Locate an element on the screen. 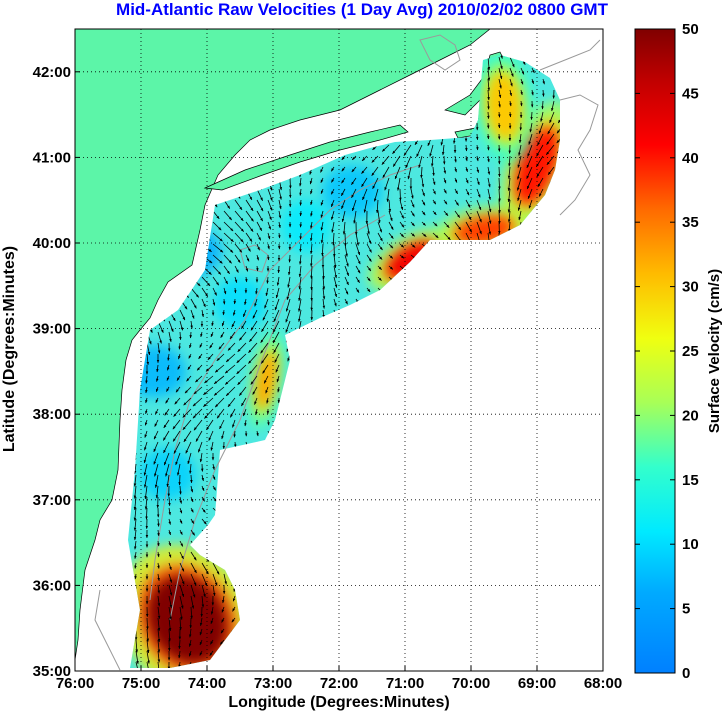  y-tick-label: 37:00 is located at coordinates (52, 500).